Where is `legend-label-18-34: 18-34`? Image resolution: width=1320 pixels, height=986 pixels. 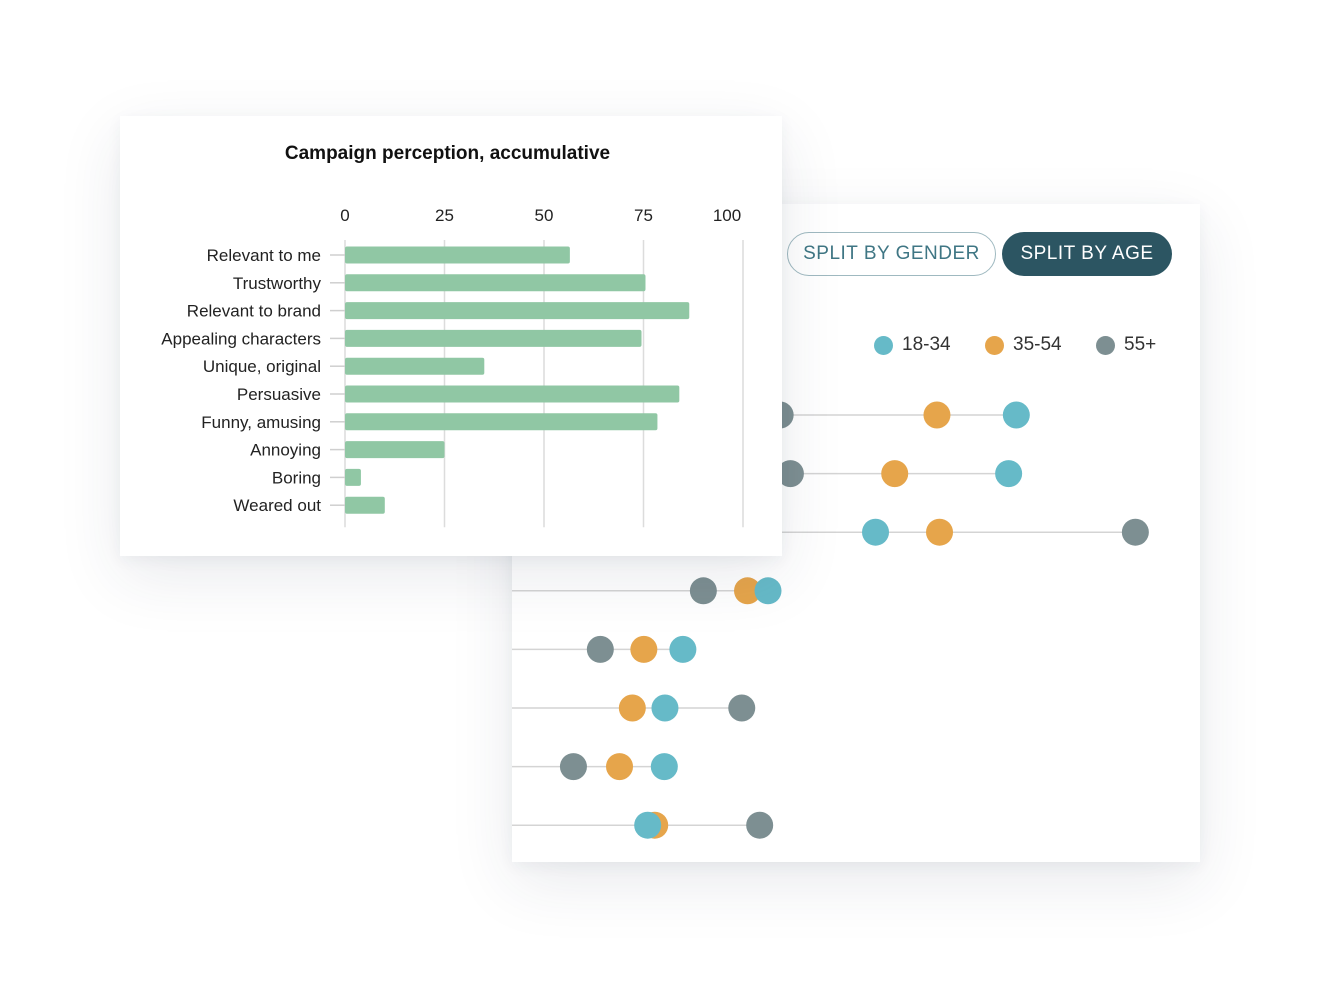 legend-label-18-34: 18-34 is located at coordinates (926, 344).